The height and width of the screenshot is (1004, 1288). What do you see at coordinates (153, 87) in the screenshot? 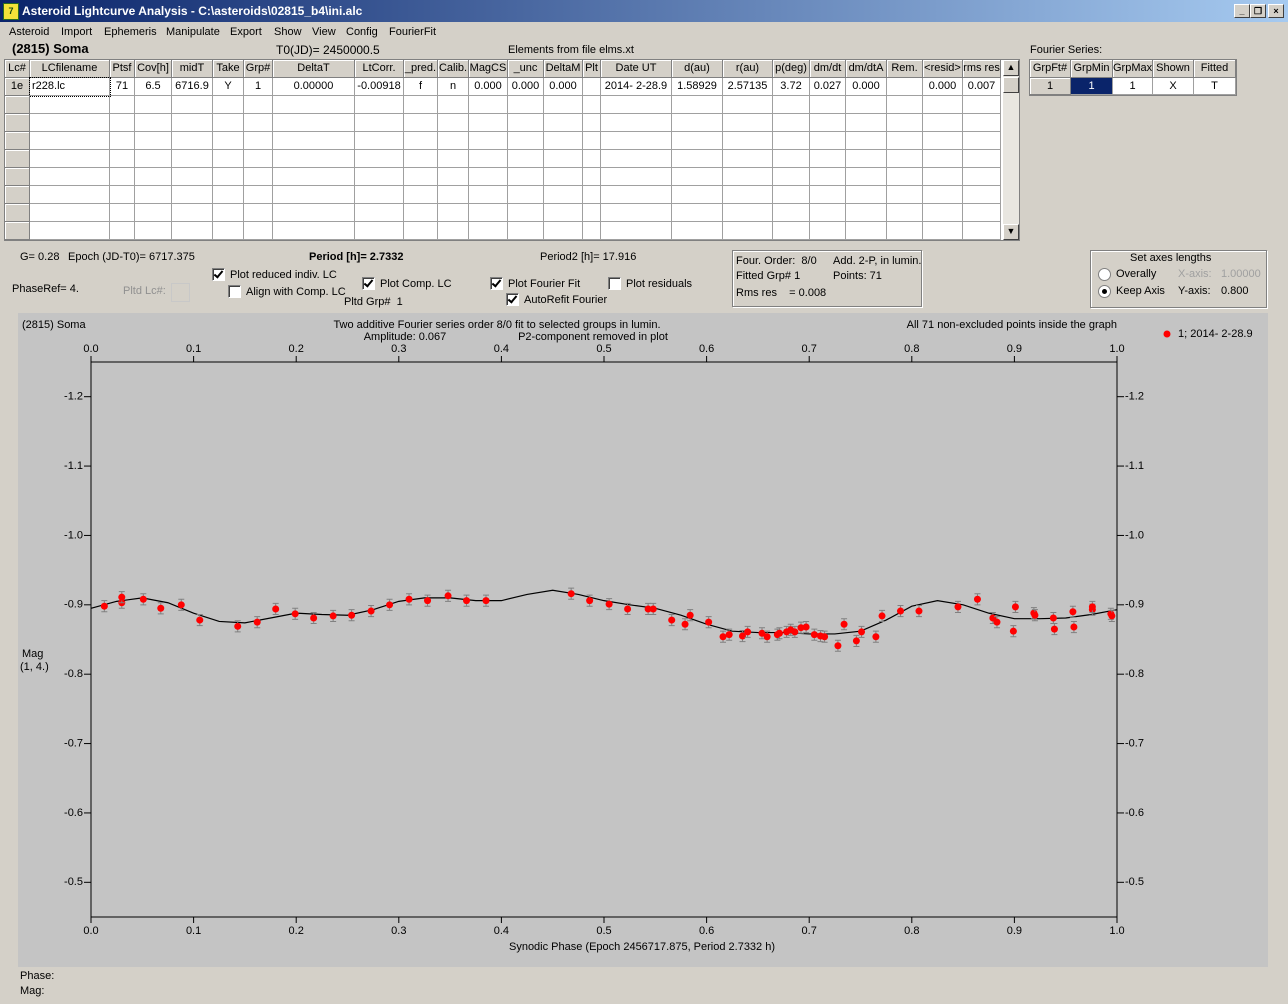
I see `table-cell: 6.5` at bounding box center [153, 87].